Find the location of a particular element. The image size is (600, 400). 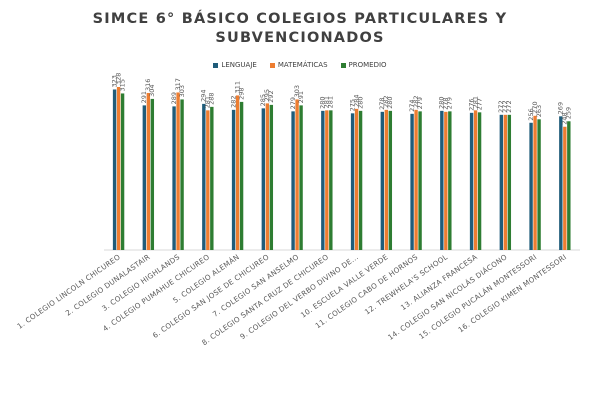

legend-label-lenguaje: LENGUAJE is located at coordinates (239, 65).